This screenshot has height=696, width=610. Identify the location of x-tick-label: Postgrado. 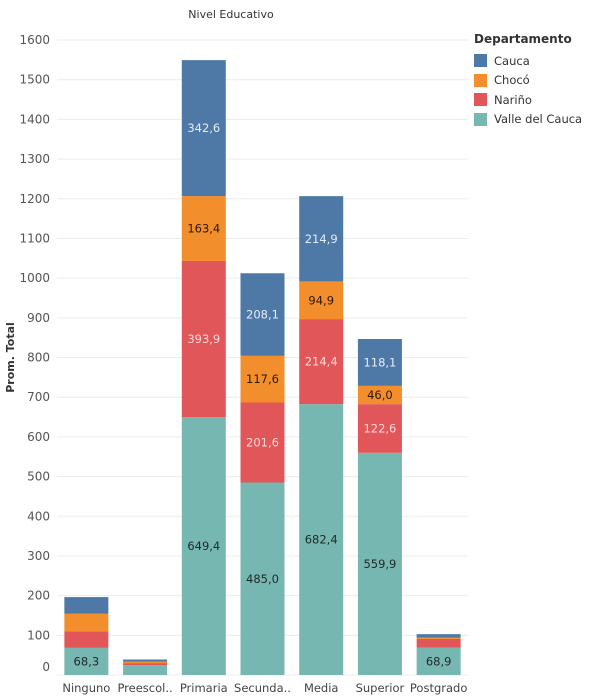
(438, 688).